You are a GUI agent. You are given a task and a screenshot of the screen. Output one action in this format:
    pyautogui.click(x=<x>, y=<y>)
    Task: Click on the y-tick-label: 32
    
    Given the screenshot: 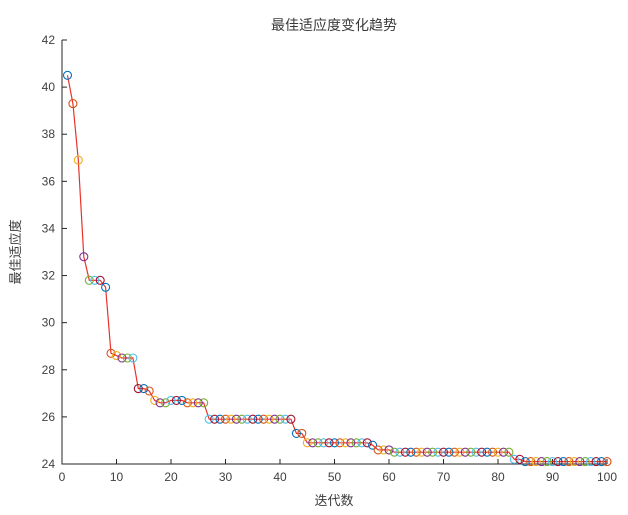 What is the action you would take?
    pyautogui.click(x=49, y=276)
    